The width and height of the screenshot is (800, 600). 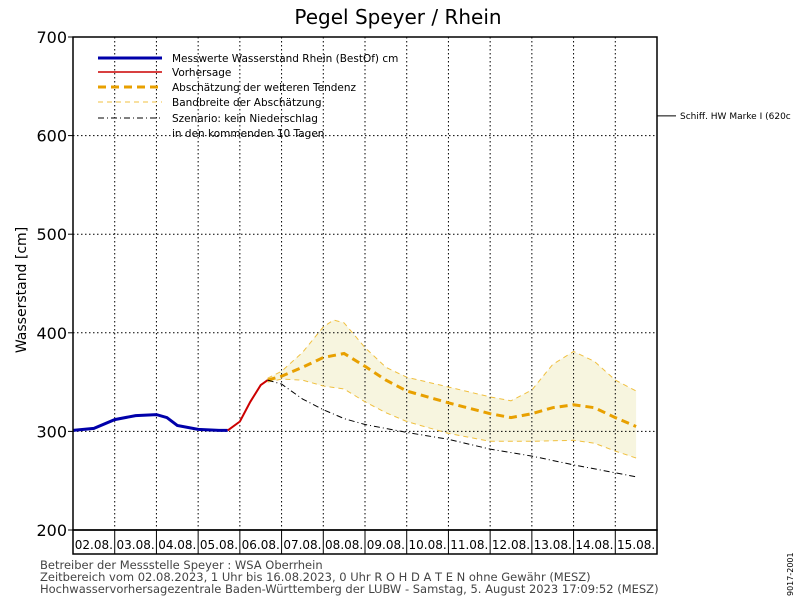 I want to click on band-lower-line, so click(x=452, y=418).